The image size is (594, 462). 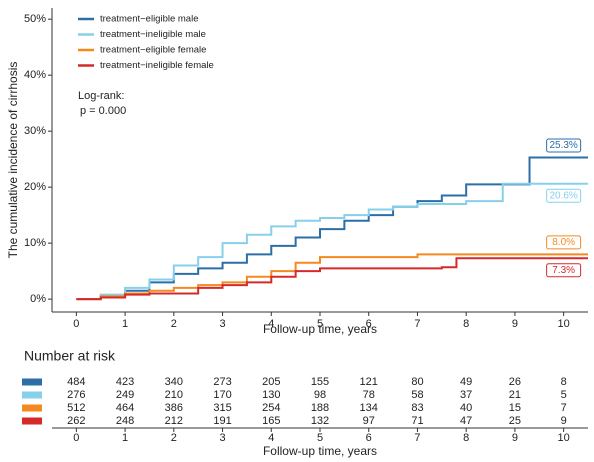 I want to click on y-tick-label: 50%, so click(x=35, y=19).